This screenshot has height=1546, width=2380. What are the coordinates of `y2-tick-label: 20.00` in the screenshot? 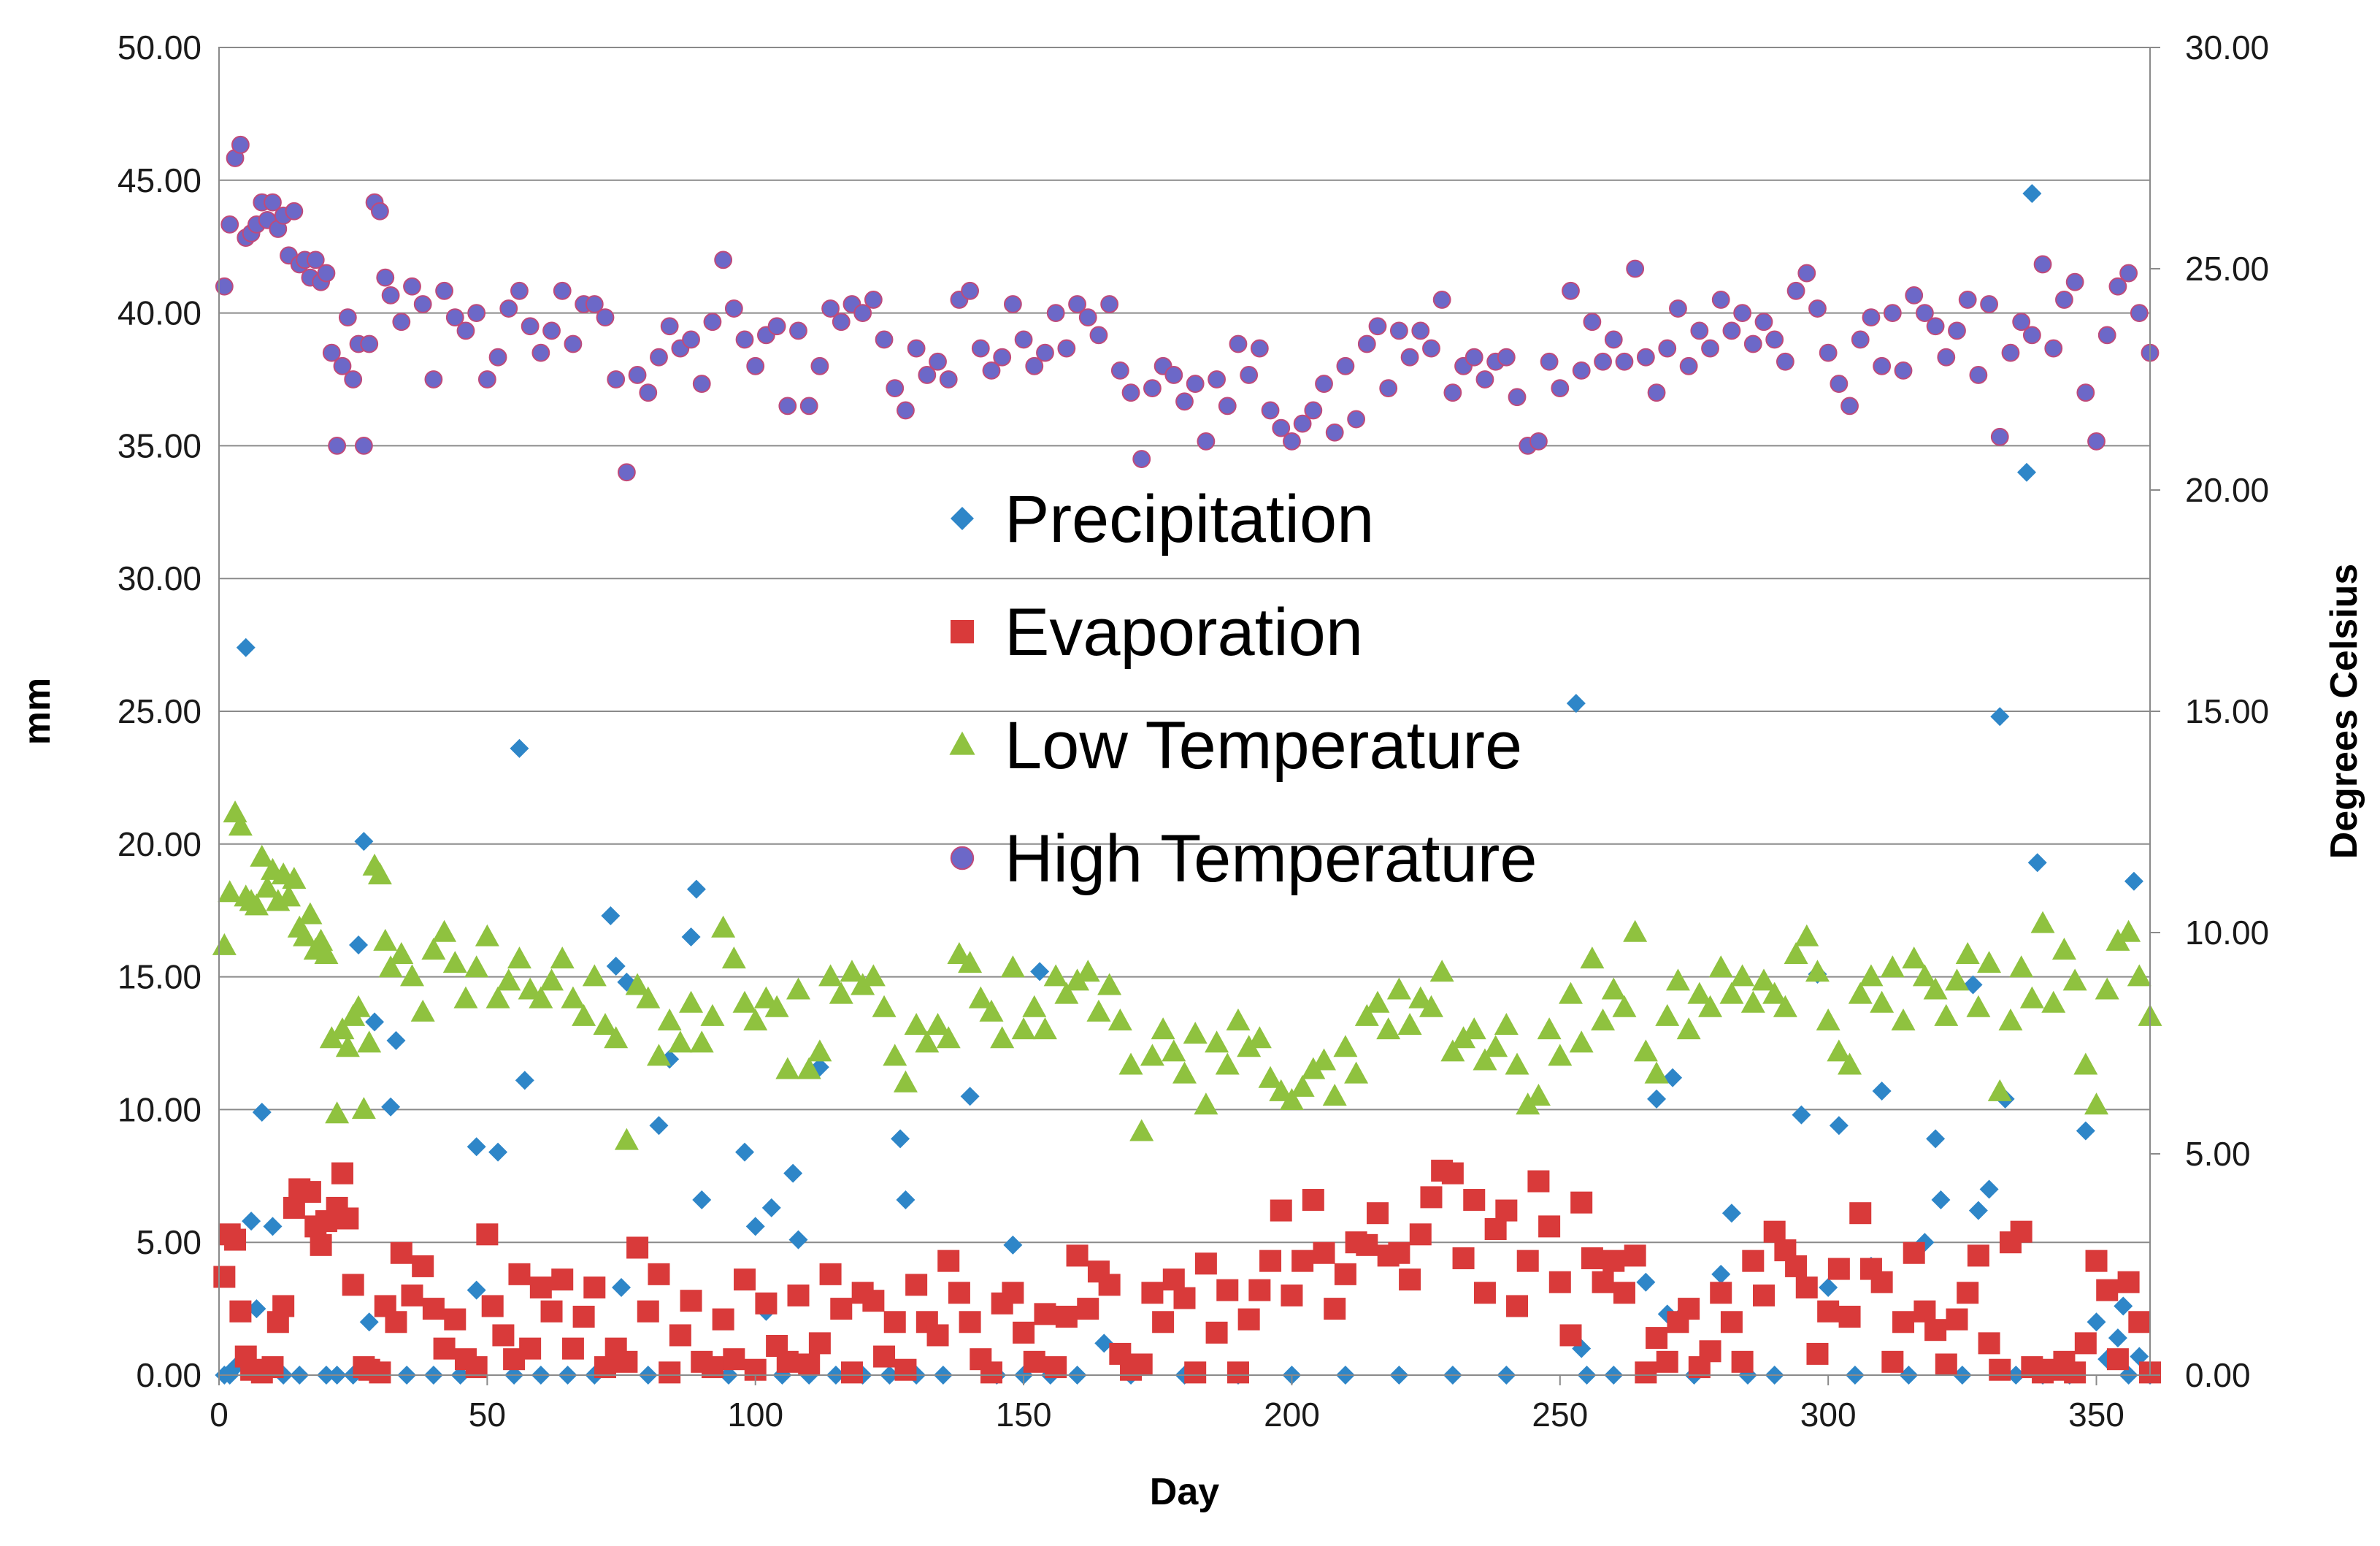 It's located at (2227, 490).